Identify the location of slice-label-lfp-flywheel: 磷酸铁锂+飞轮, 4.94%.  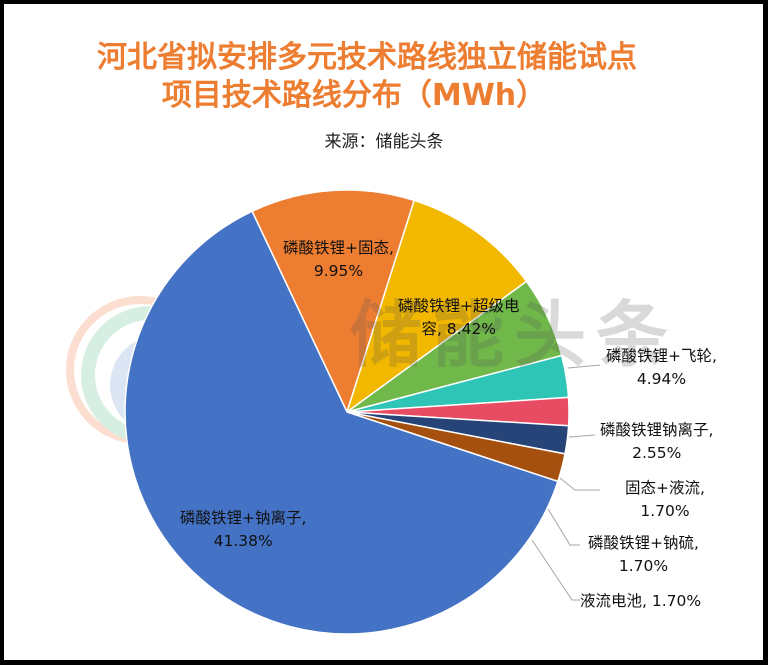
(661, 368).